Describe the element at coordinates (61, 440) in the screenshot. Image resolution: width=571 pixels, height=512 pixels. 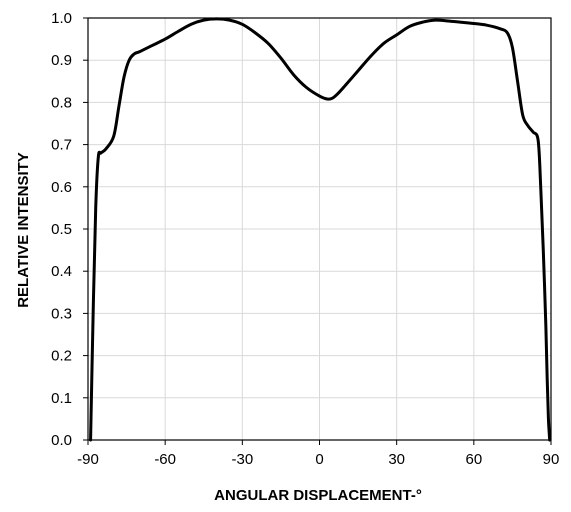
I see `y-tick-label: 0.0` at that location.